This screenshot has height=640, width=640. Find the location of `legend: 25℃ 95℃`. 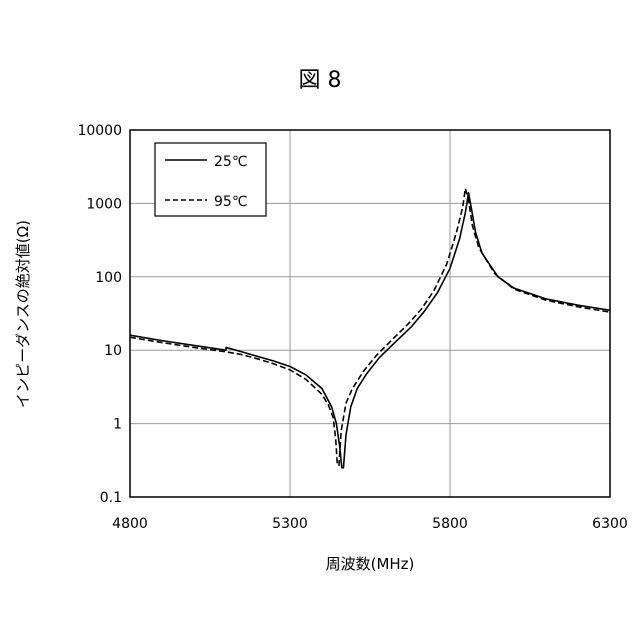

legend: 25℃ 95℃ is located at coordinates (210, 179).